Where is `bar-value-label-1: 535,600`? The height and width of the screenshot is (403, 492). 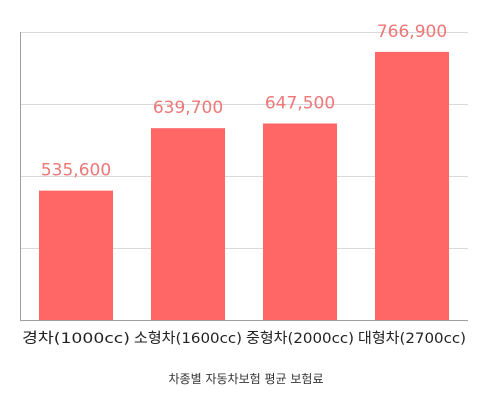
bar-value-label-1: 535,600 is located at coordinates (76, 171).